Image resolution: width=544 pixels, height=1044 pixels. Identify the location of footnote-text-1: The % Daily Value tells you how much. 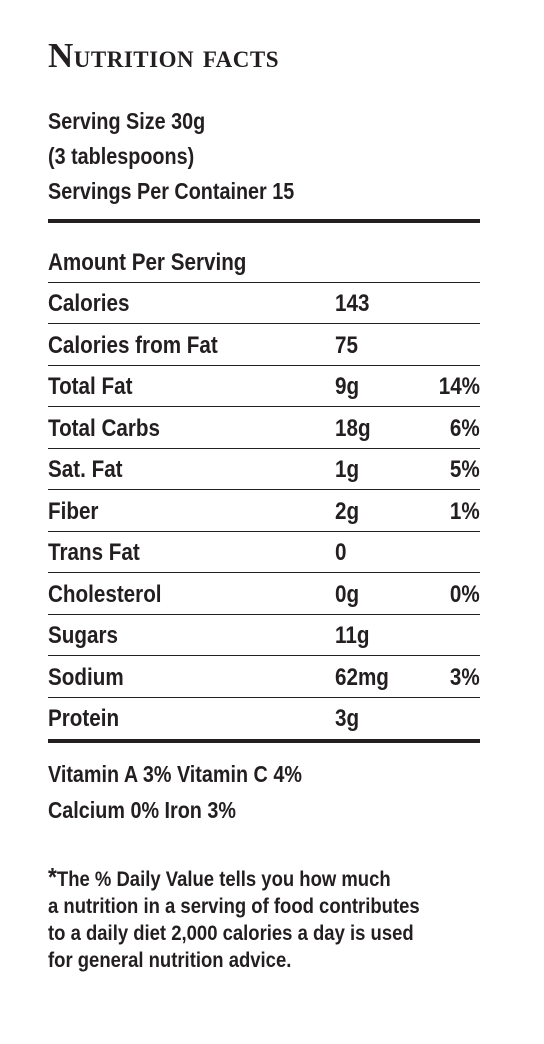
(223, 879).